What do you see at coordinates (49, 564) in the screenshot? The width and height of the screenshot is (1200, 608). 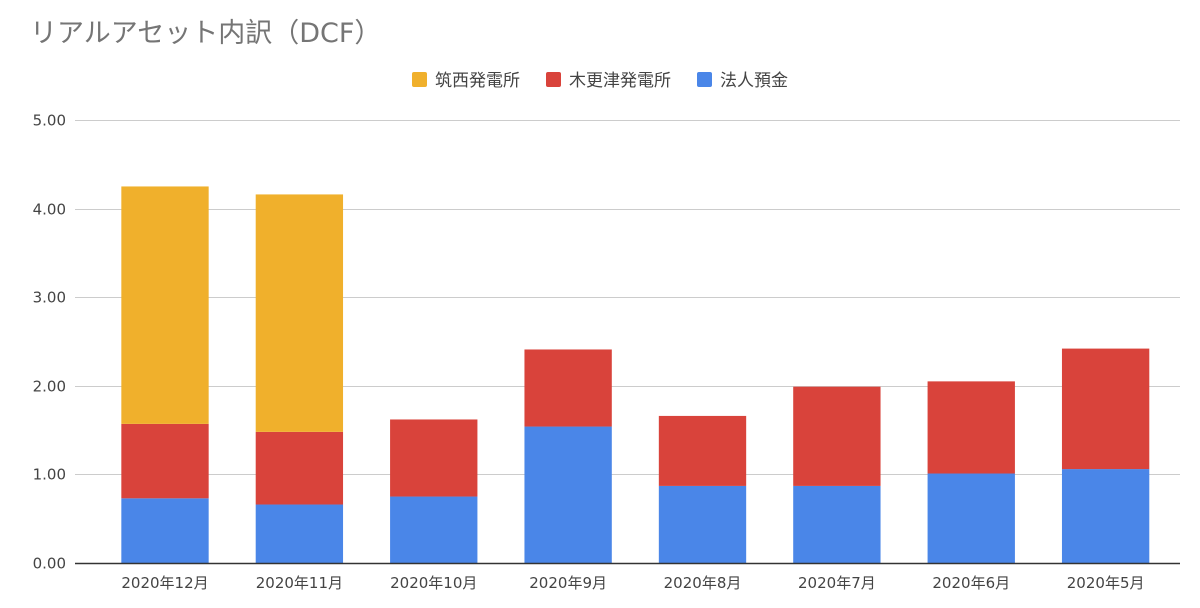 I see `y-tick-label: 0.00` at bounding box center [49, 564].